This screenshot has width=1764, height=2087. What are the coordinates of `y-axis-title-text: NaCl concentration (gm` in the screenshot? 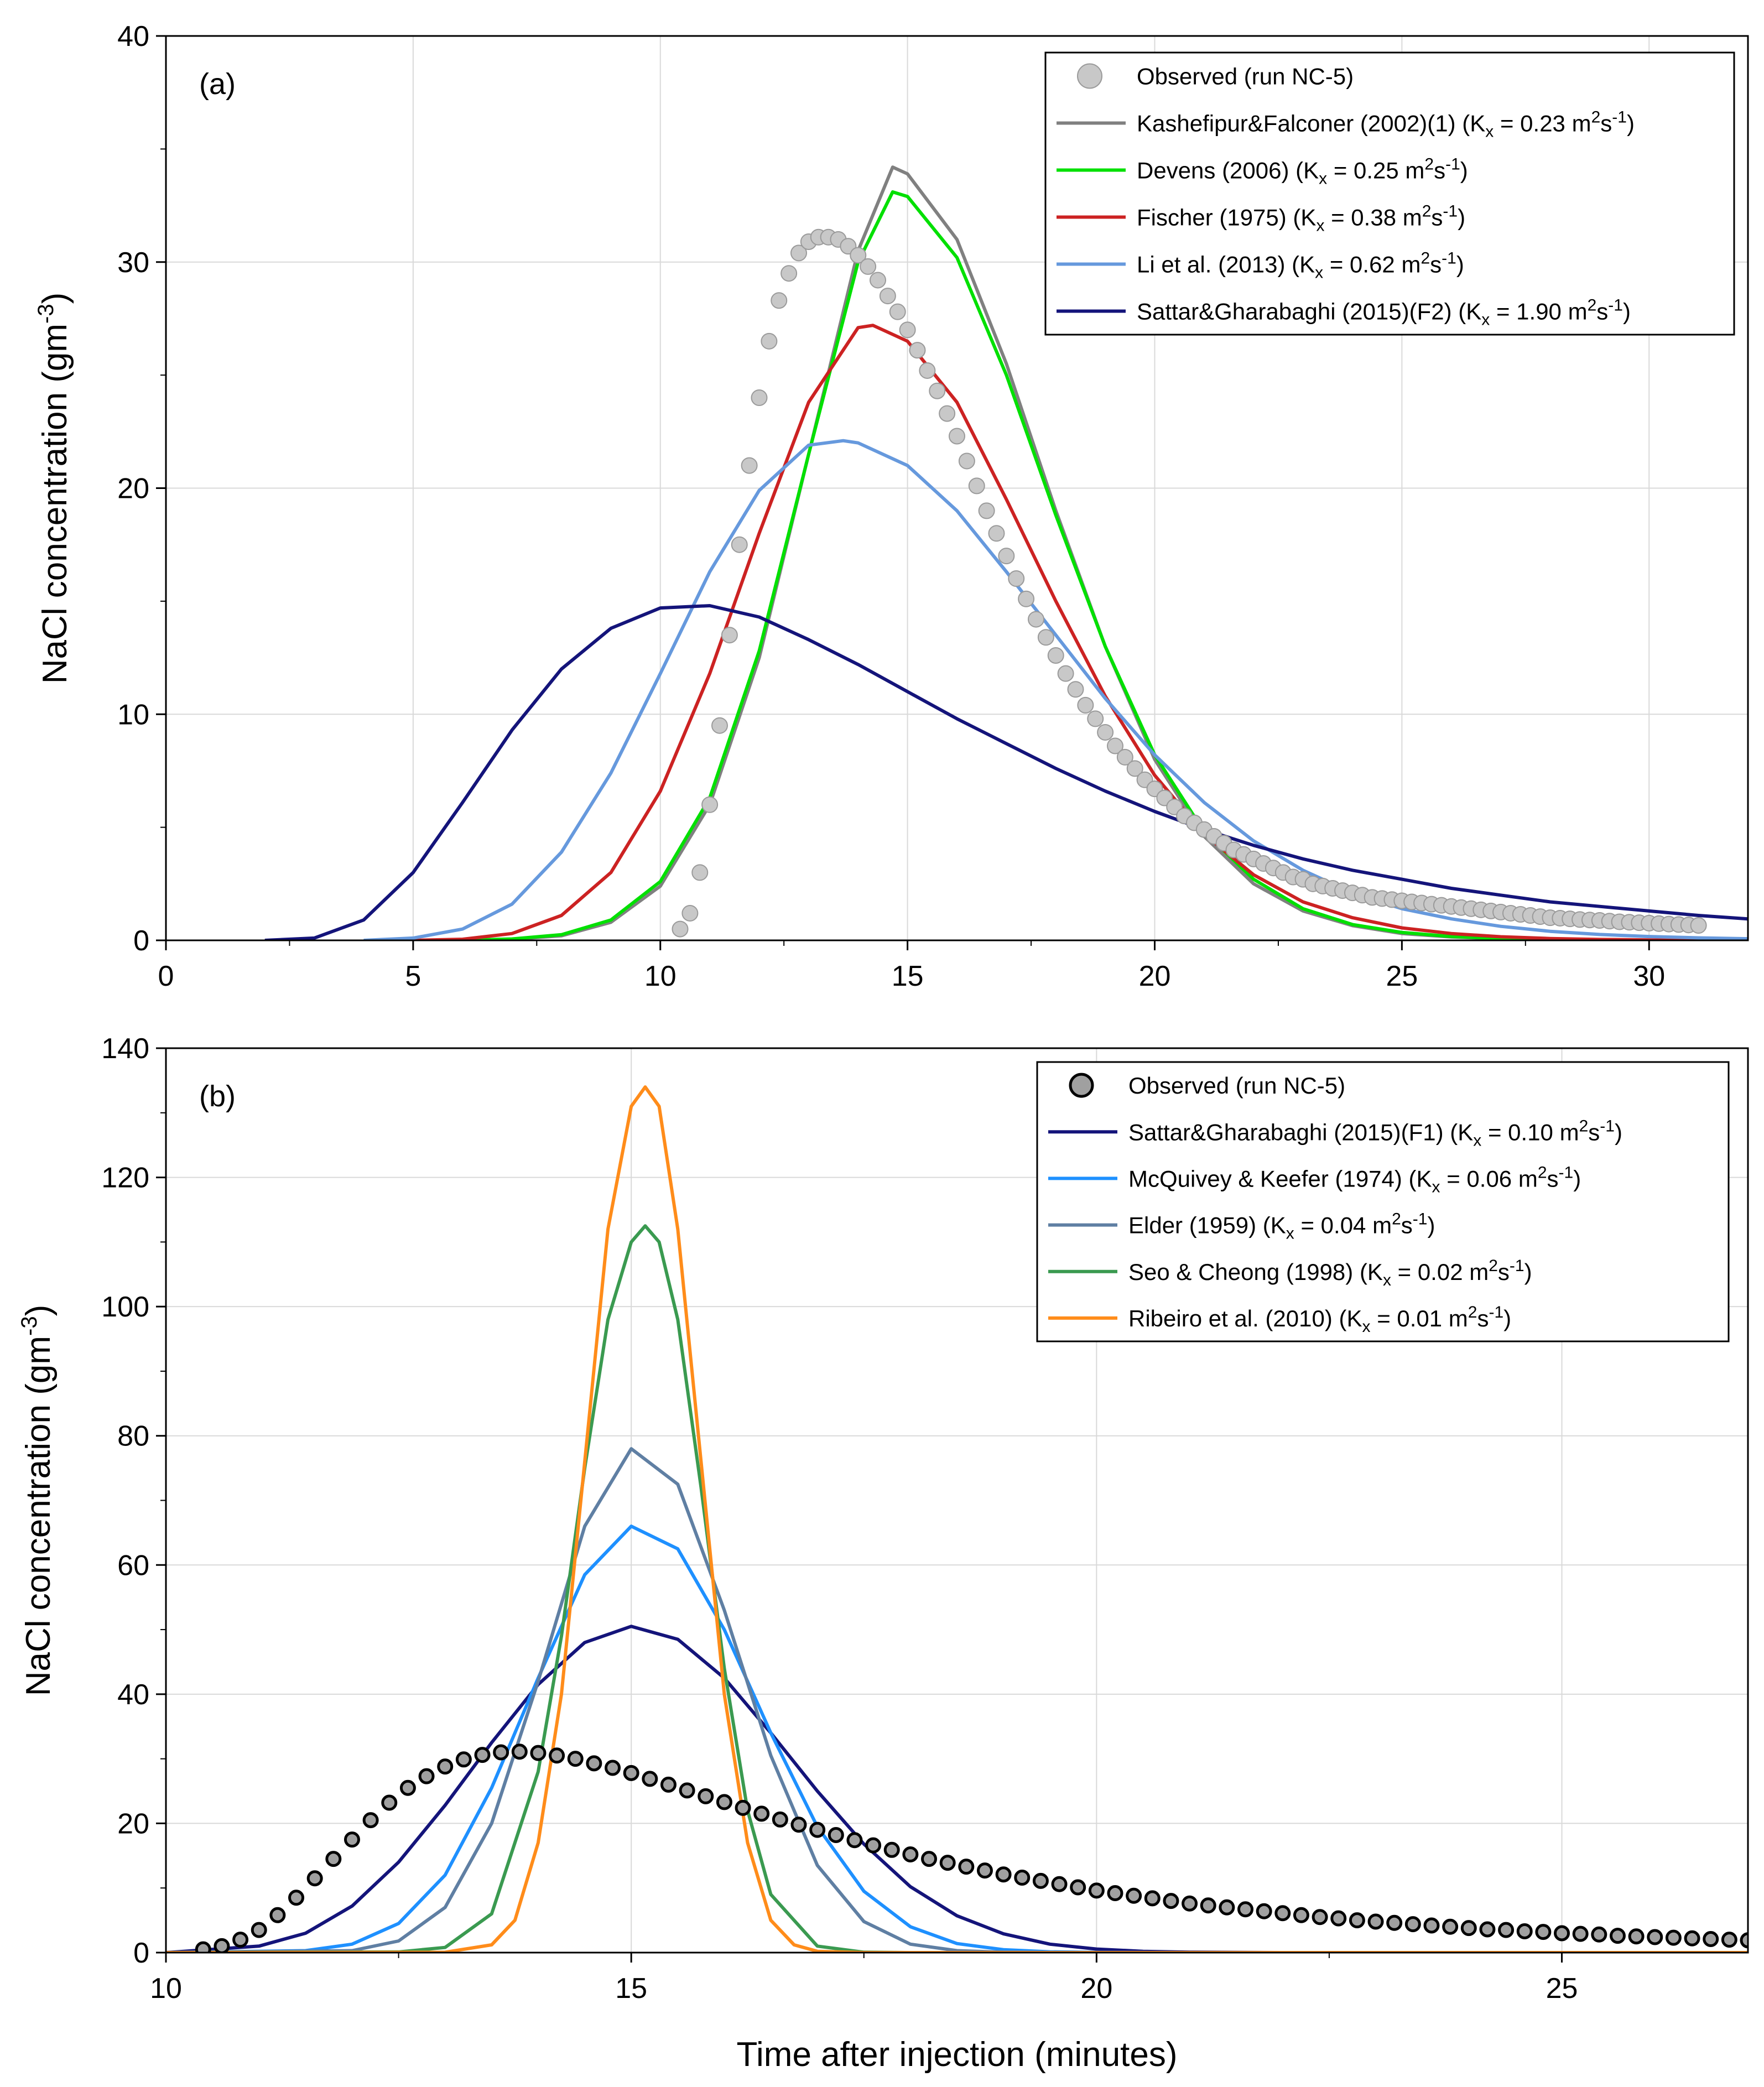 It's located at (55, 504).